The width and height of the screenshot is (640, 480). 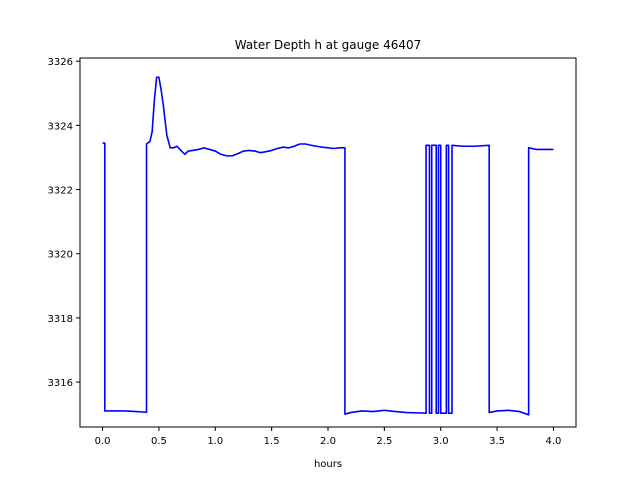 I want to click on y-tick-label: 3318, so click(x=60, y=319).